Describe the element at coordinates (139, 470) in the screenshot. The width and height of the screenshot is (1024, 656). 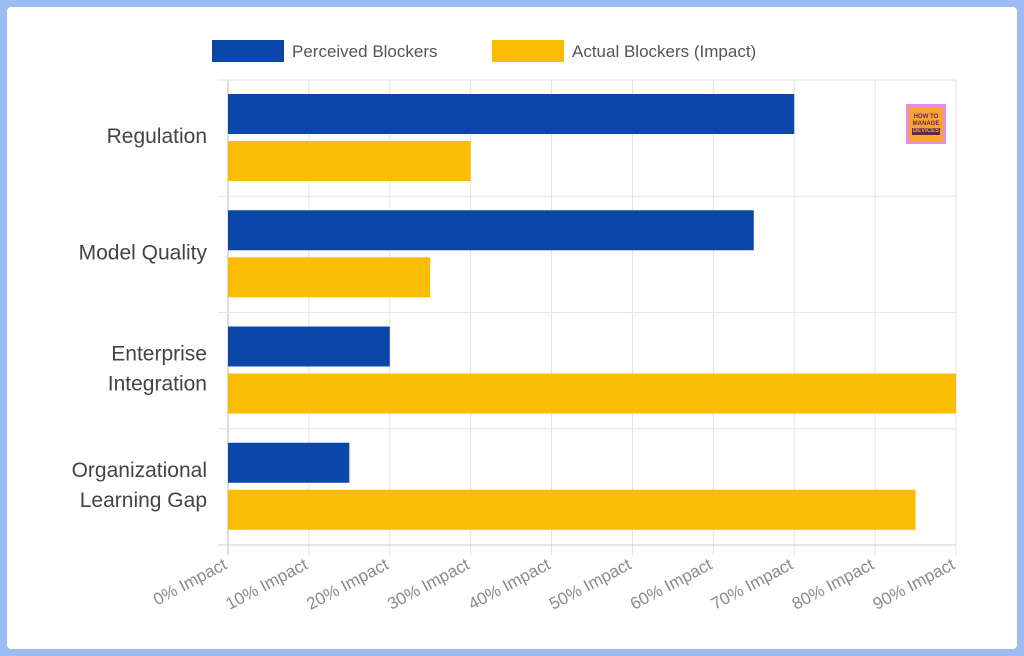
I see `category-label: Organizational` at that location.